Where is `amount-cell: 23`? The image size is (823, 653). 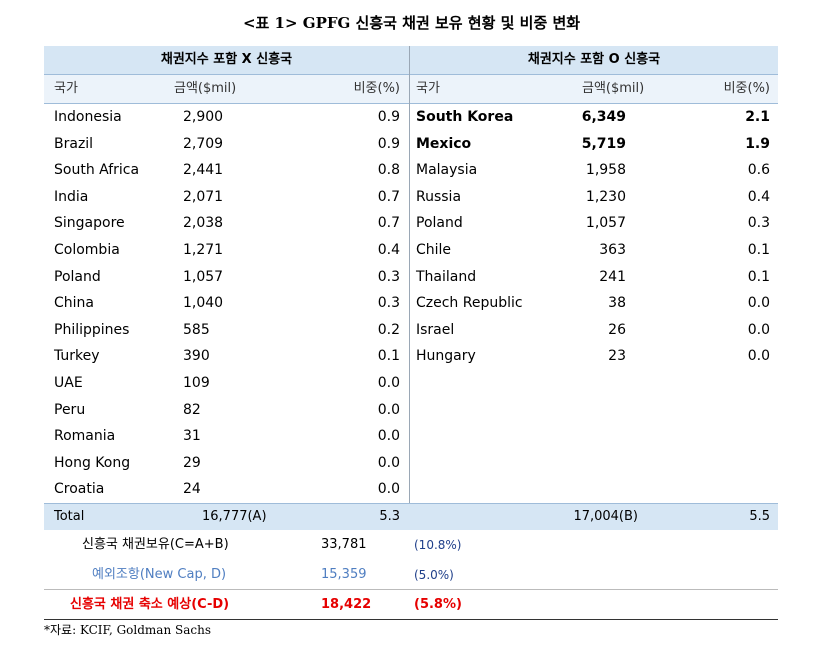 amount-cell: 23 is located at coordinates (617, 356).